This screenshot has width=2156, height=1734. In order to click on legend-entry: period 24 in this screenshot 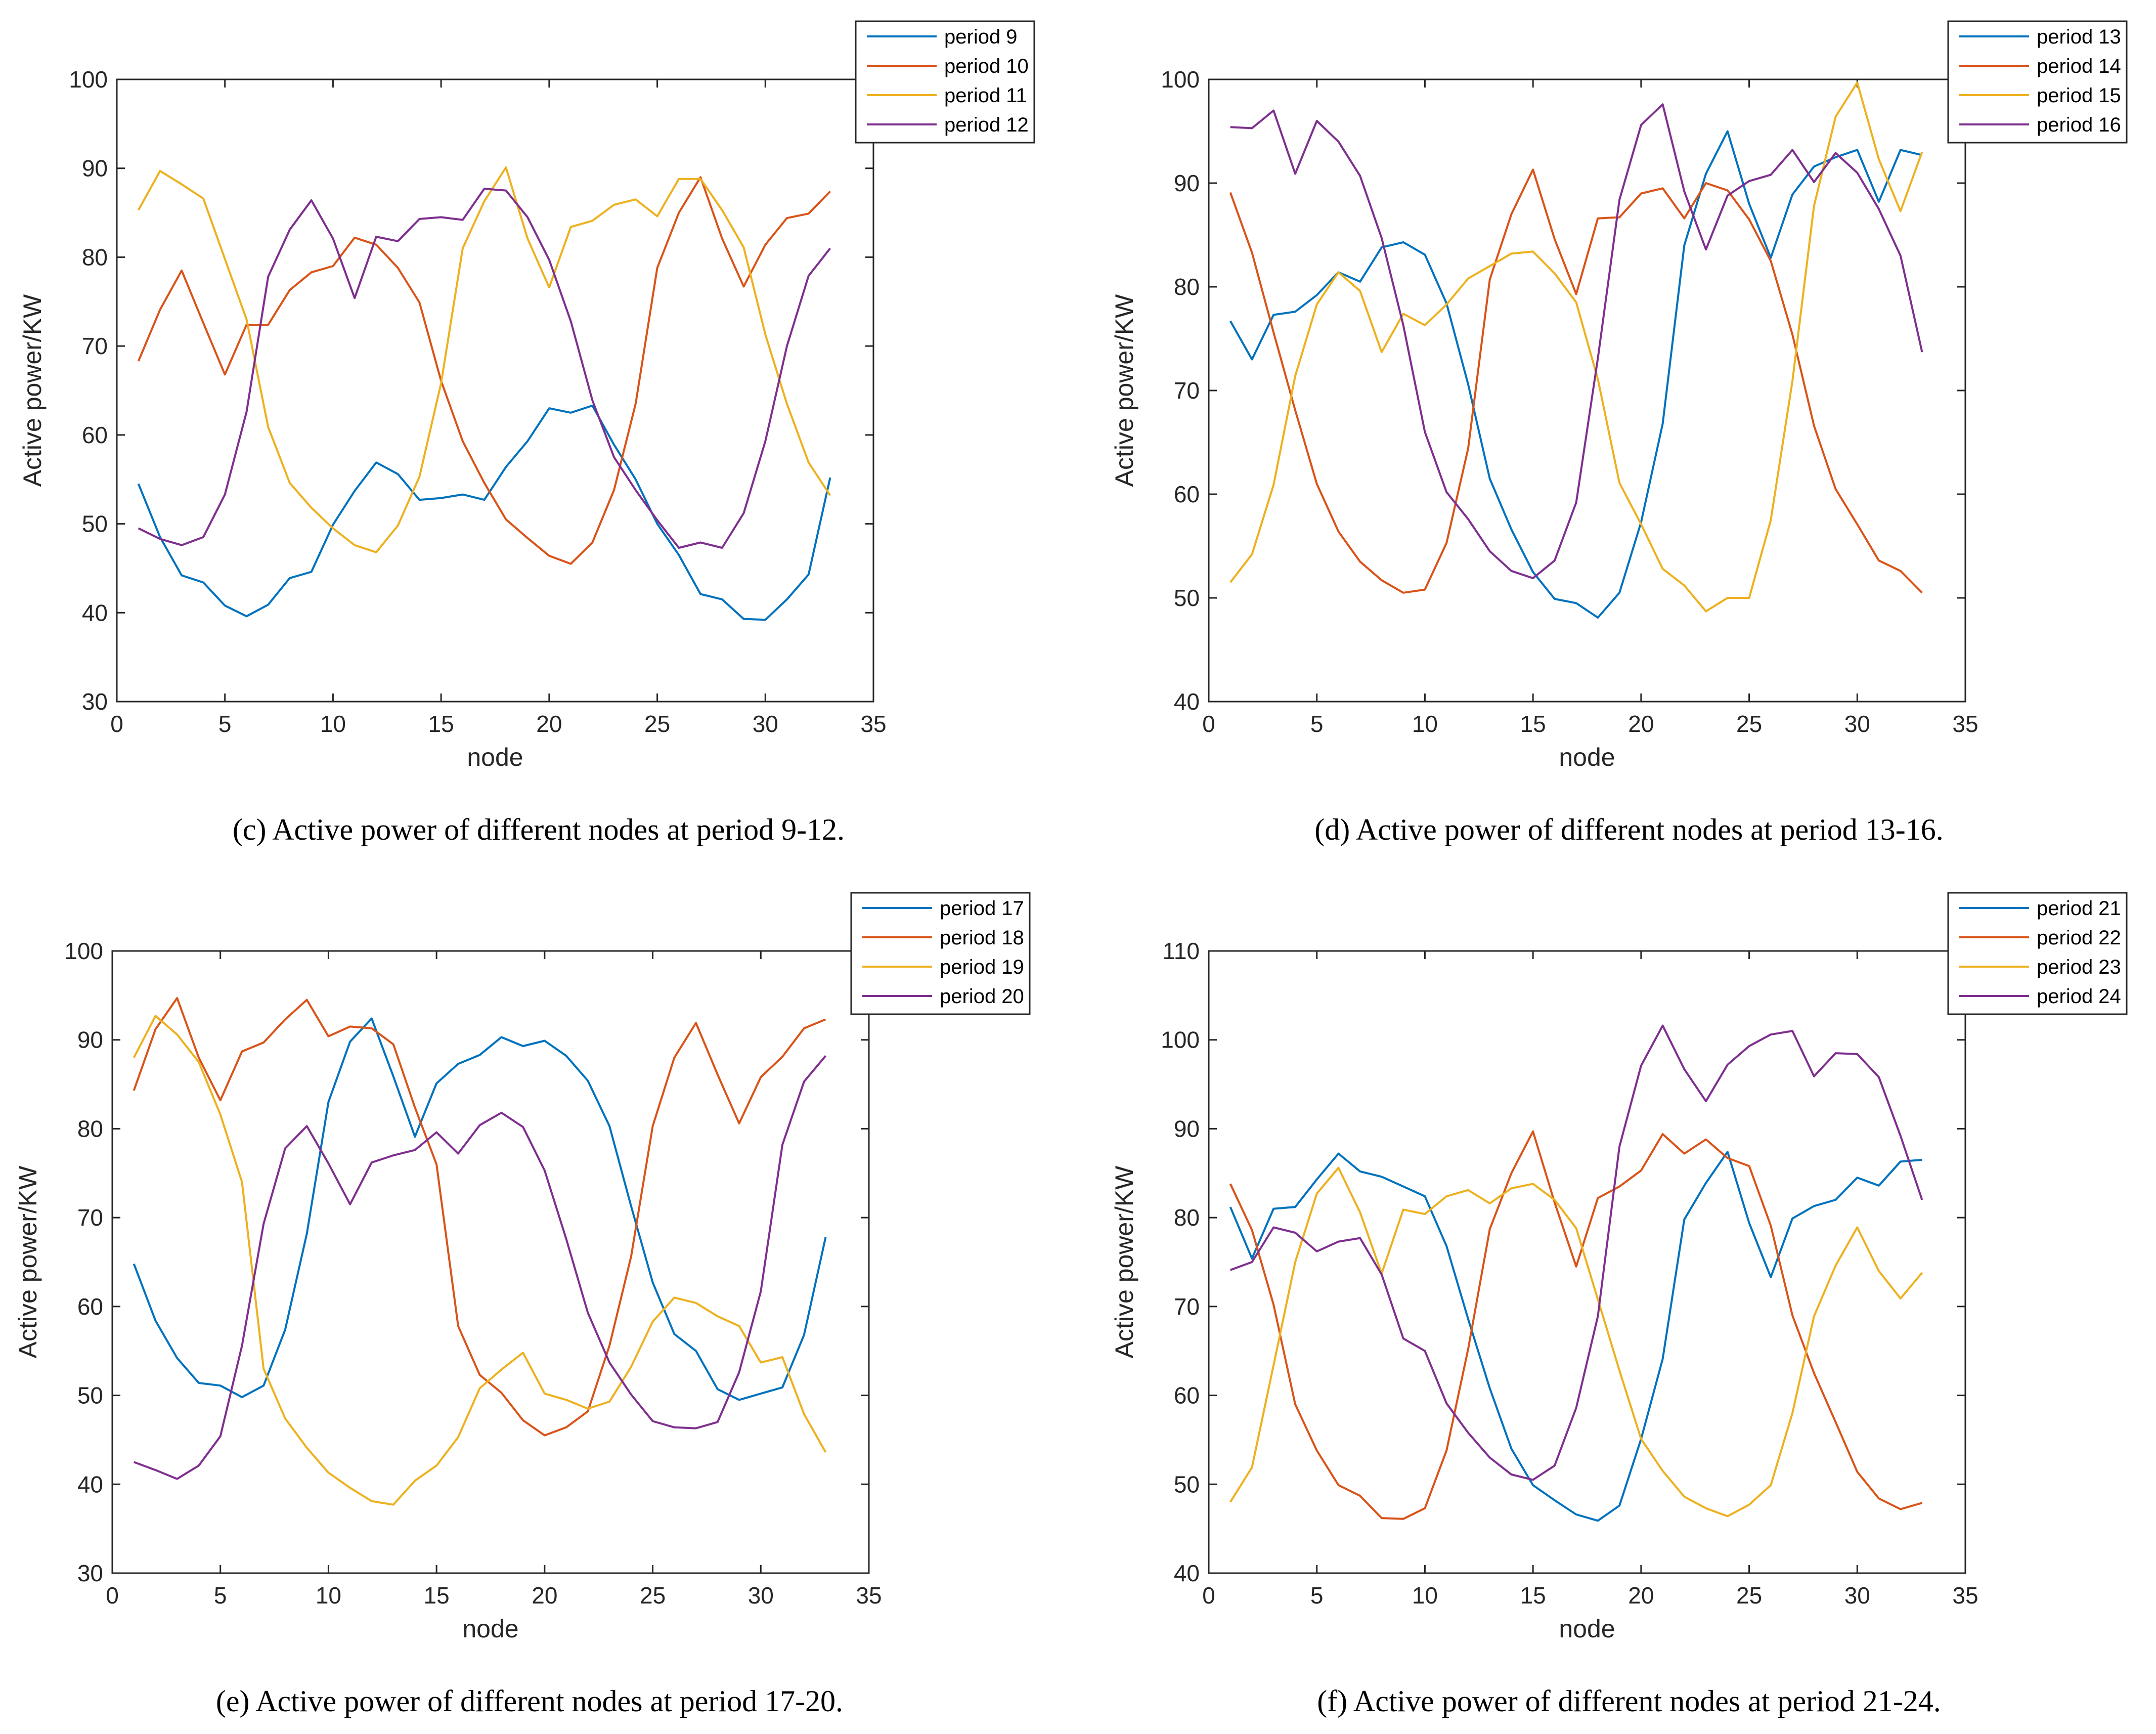, I will do `click(2079, 996)`.